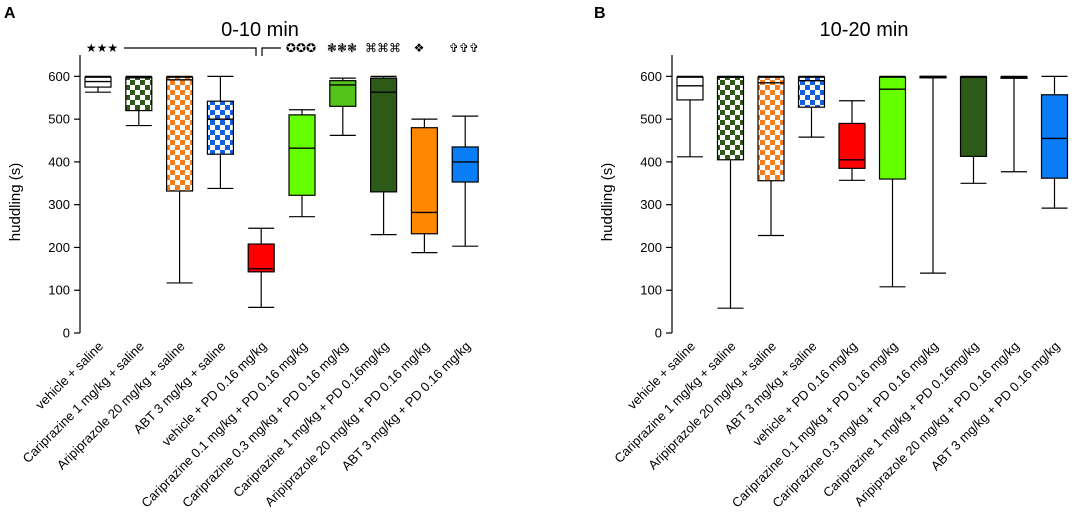 This screenshot has height=531, width=1084. What do you see at coordinates (342, 48) in the screenshot?
I see `sig-marker-2: ❃❃❃` at bounding box center [342, 48].